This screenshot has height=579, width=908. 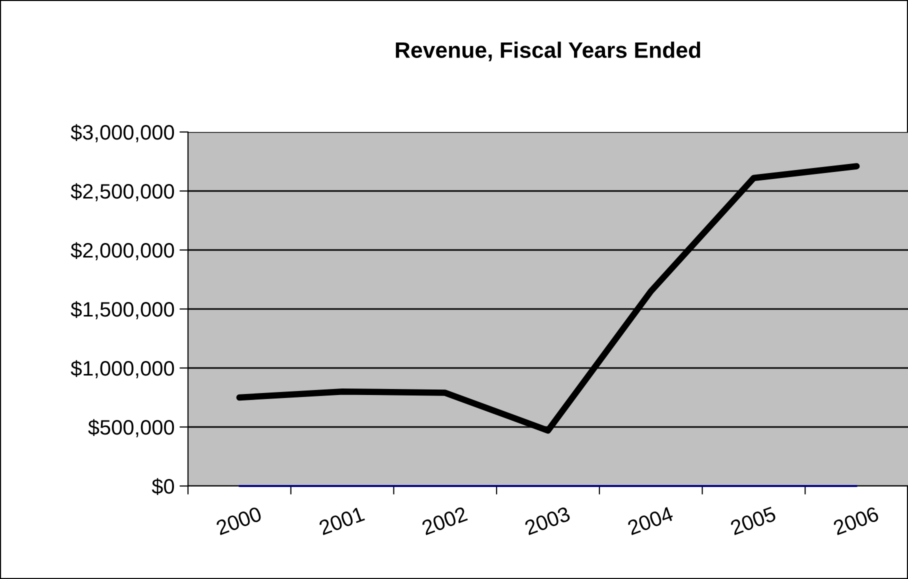 What do you see at coordinates (122, 251) in the screenshot?
I see `y-tick-label: $2,000,000` at bounding box center [122, 251].